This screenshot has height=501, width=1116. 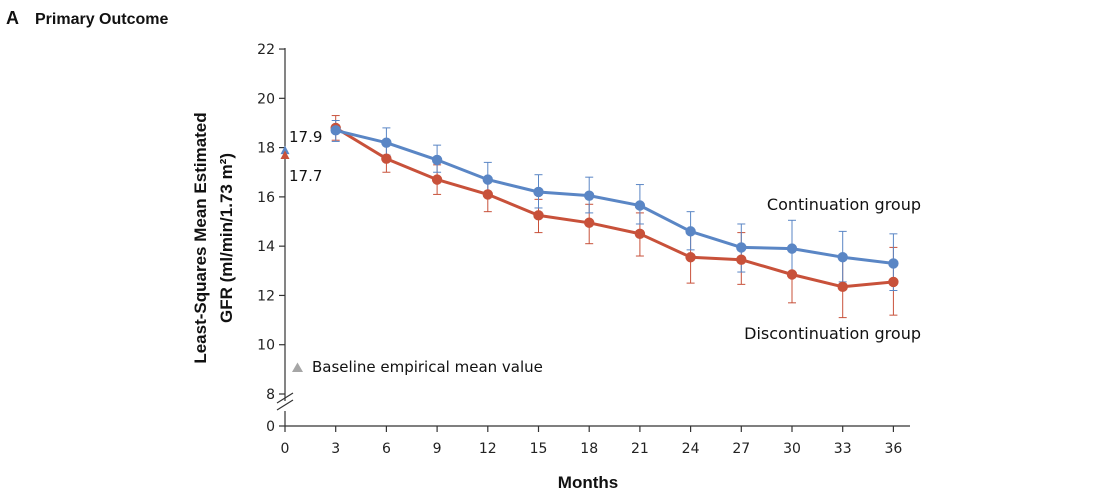 I want to click on x-axis-title: Months, so click(x=588, y=482).